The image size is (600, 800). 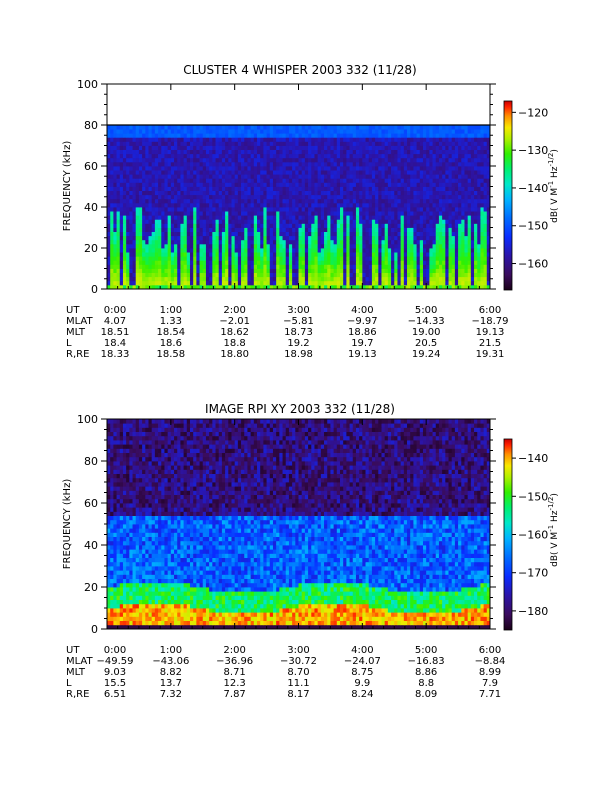 I want to click on ephemeris-value: −2.01, so click(x=234, y=321).